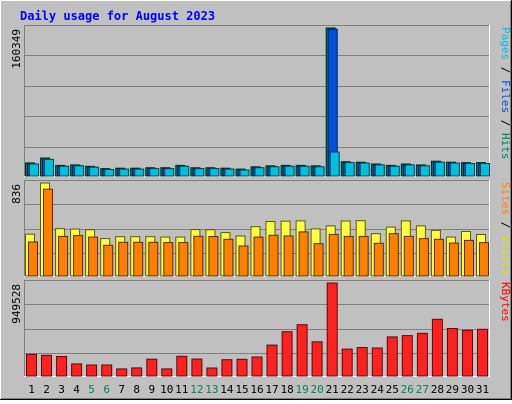  I want to click on x-tick-label-7: 7, so click(121, 389).